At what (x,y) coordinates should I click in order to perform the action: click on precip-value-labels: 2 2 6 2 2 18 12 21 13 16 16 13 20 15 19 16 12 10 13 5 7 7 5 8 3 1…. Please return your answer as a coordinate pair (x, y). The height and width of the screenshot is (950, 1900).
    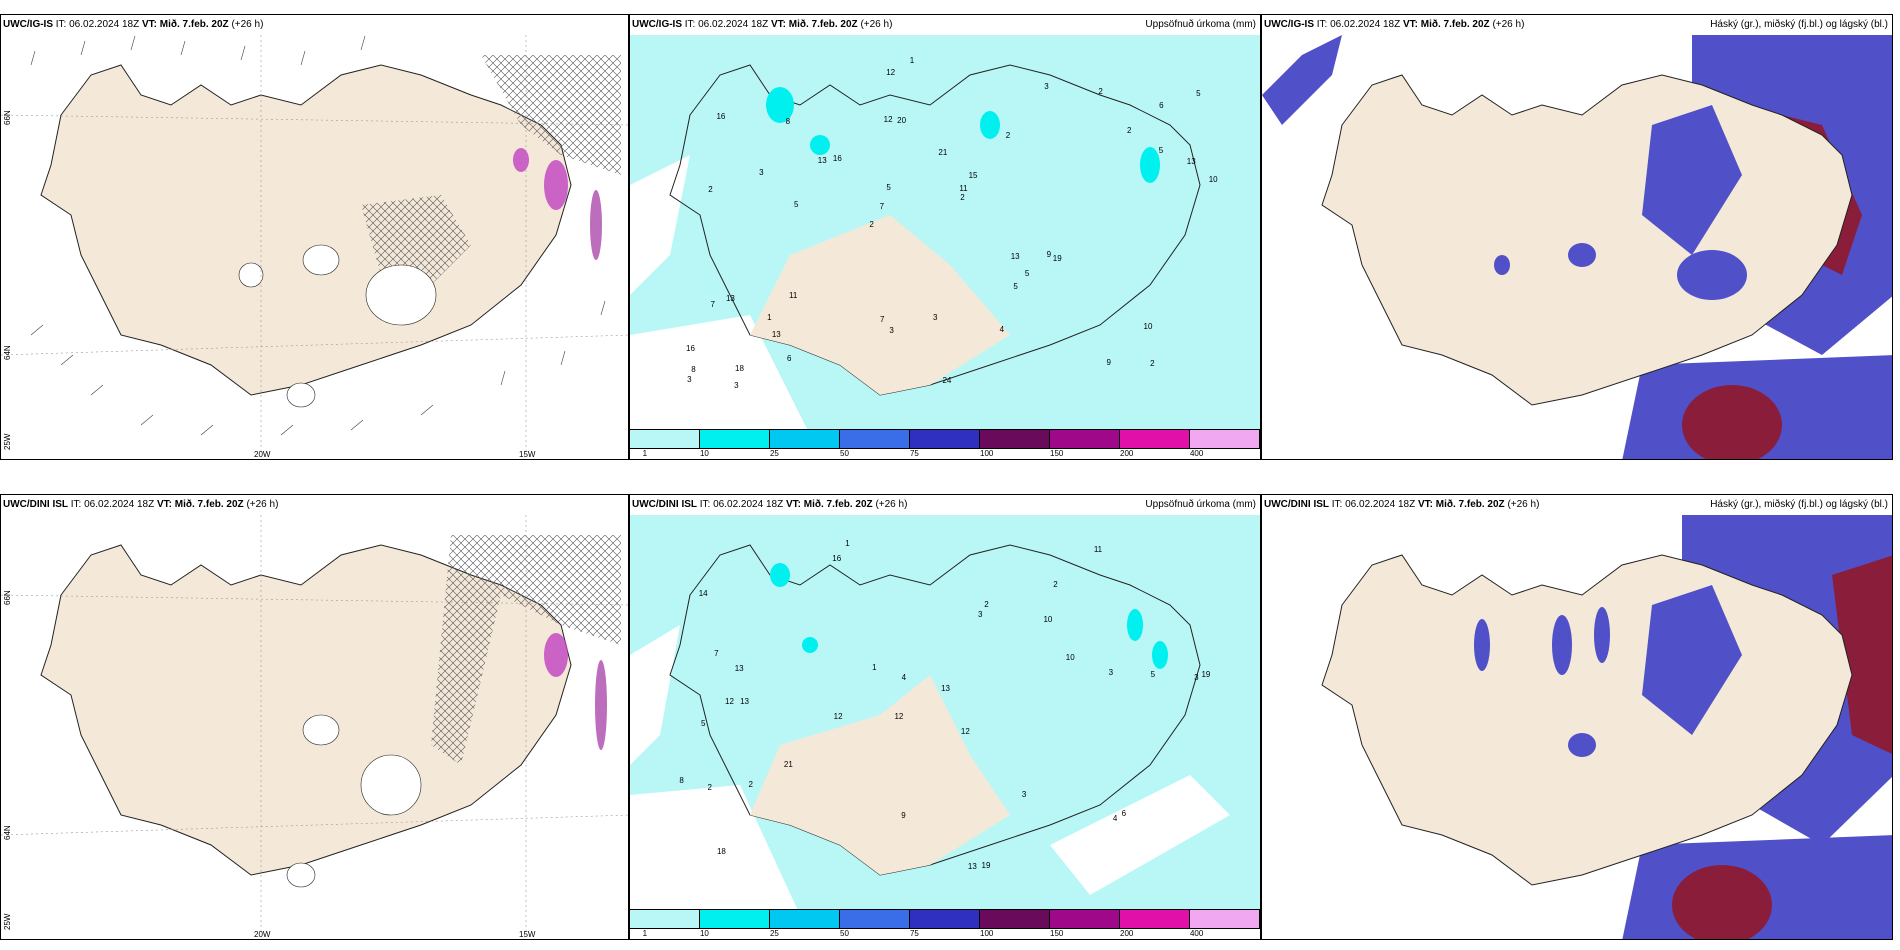
    Looking at the image, I should click on (945, 235).